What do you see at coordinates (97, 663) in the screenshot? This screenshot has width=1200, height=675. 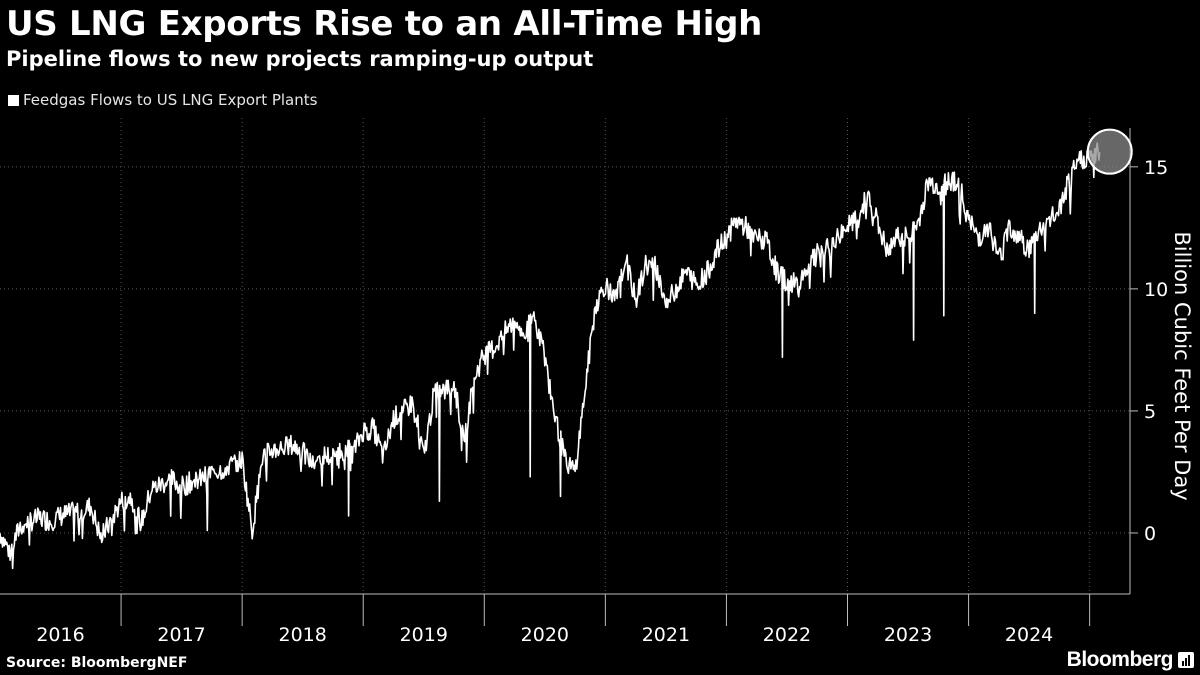 I see `source-note: Source: BloombergNEF` at bounding box center [97, 663].